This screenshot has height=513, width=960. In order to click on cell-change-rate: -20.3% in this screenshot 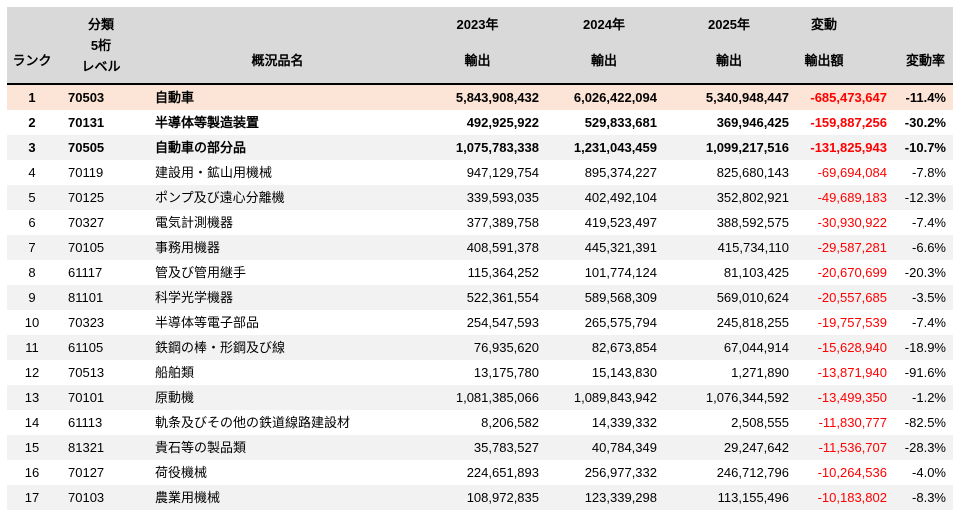, I will do `click(925, 272)`.